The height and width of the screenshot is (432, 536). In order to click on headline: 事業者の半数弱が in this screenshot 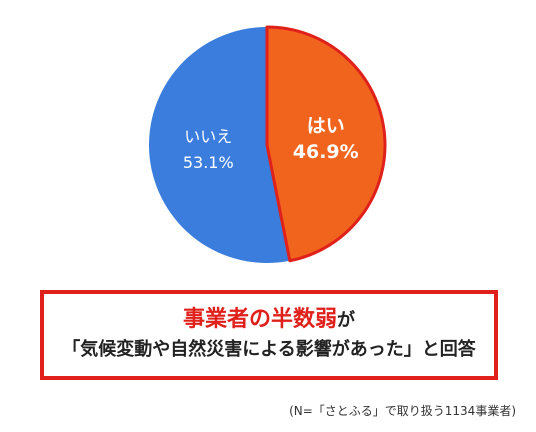, I will do `click(269, 320)`.